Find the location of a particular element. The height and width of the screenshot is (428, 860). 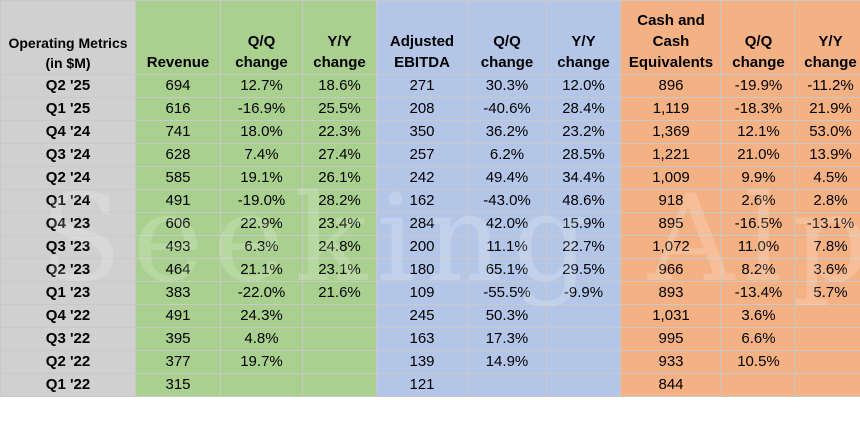

cash-yy-cell: -13.1% is located at coordinates (827, 224).